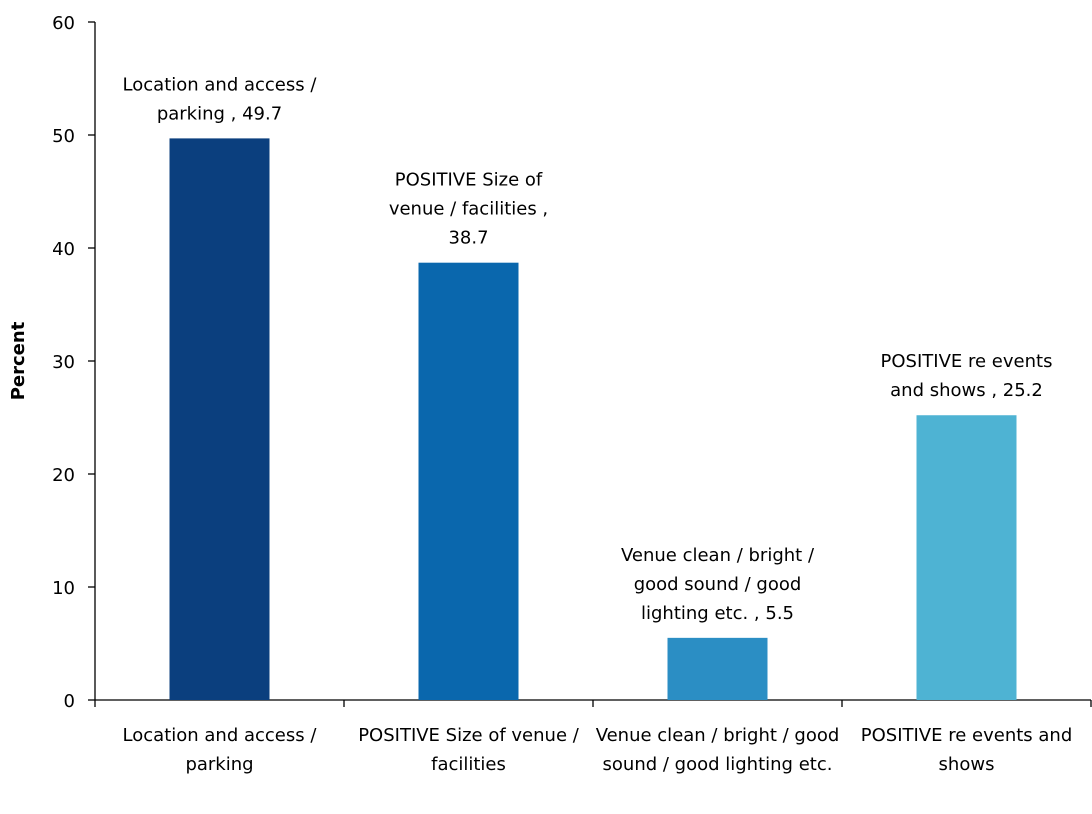  What do you see at coordinates (63, 588) in the screenshot?
I see `y-tick-label: 10` at bounding box center [63, 588].